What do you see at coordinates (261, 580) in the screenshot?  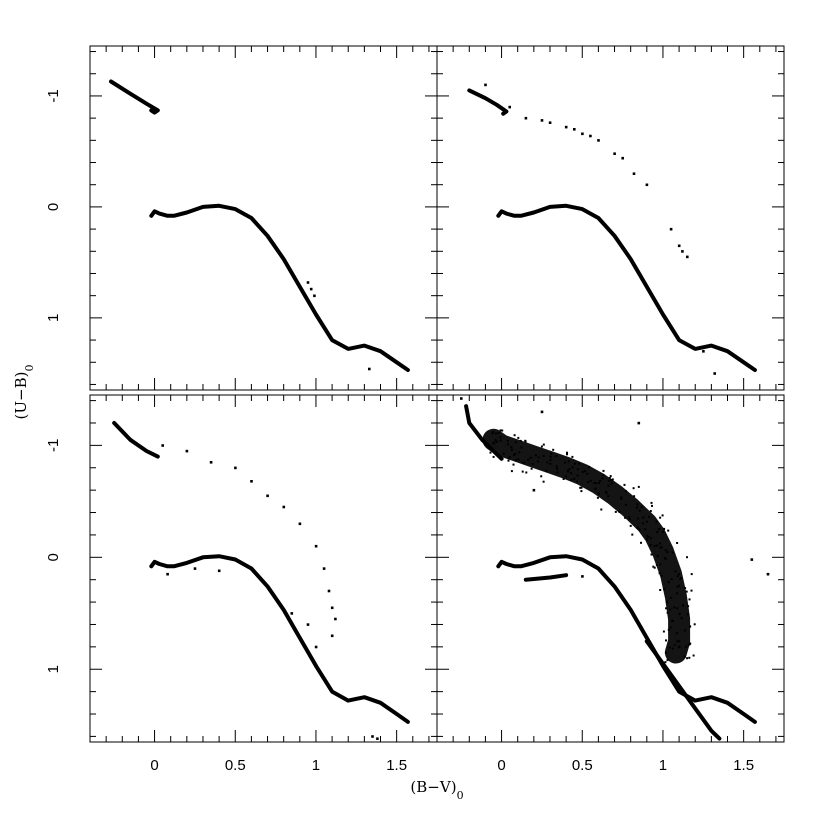 I see `data-layer` at bounding box center [261, 580].